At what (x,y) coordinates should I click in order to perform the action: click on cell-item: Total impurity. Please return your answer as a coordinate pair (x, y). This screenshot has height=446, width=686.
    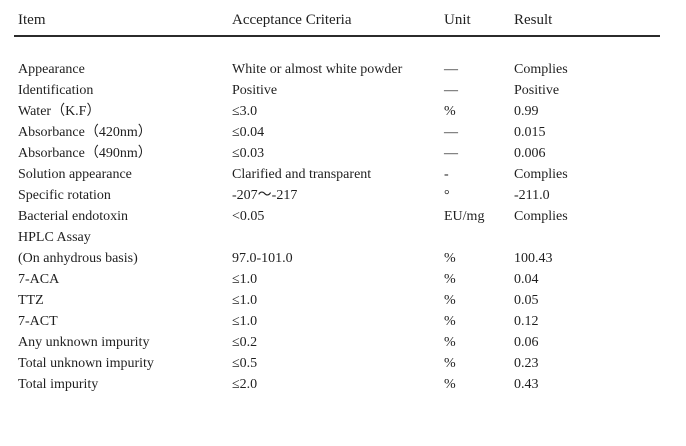
    Looking at the image, I should click on (58, 384).